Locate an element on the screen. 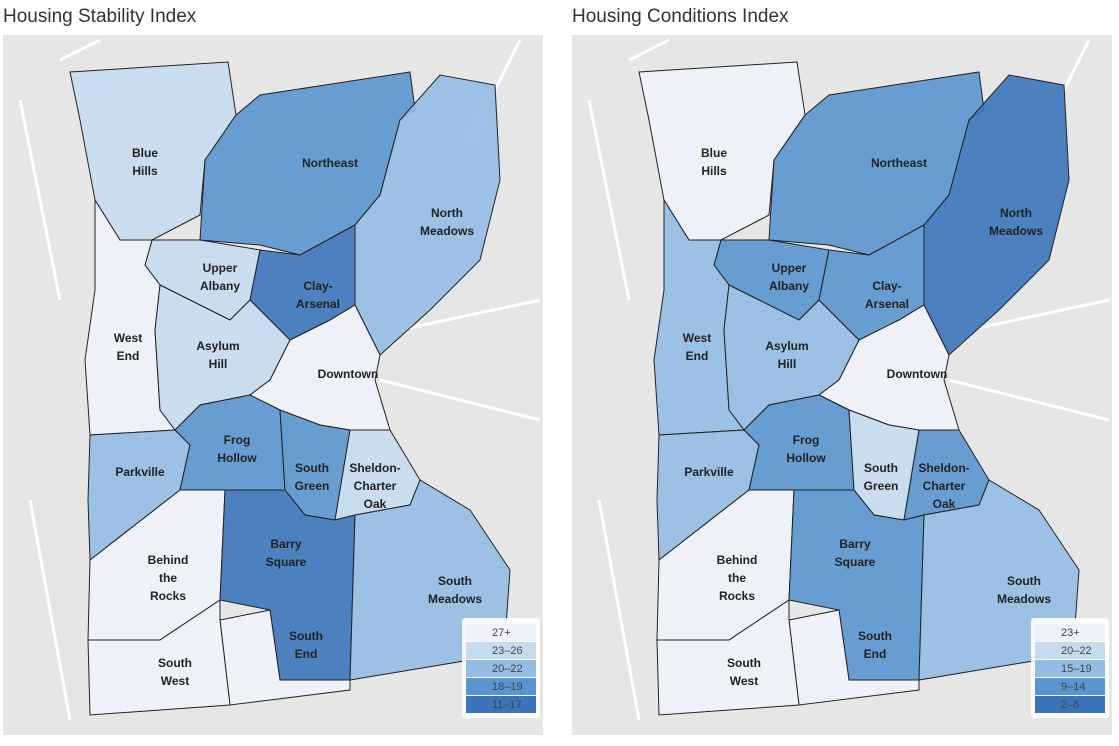 The height and width of the screenshot is (746, 1119). legend-label: 23–26 is located at coordinates (507, 651).